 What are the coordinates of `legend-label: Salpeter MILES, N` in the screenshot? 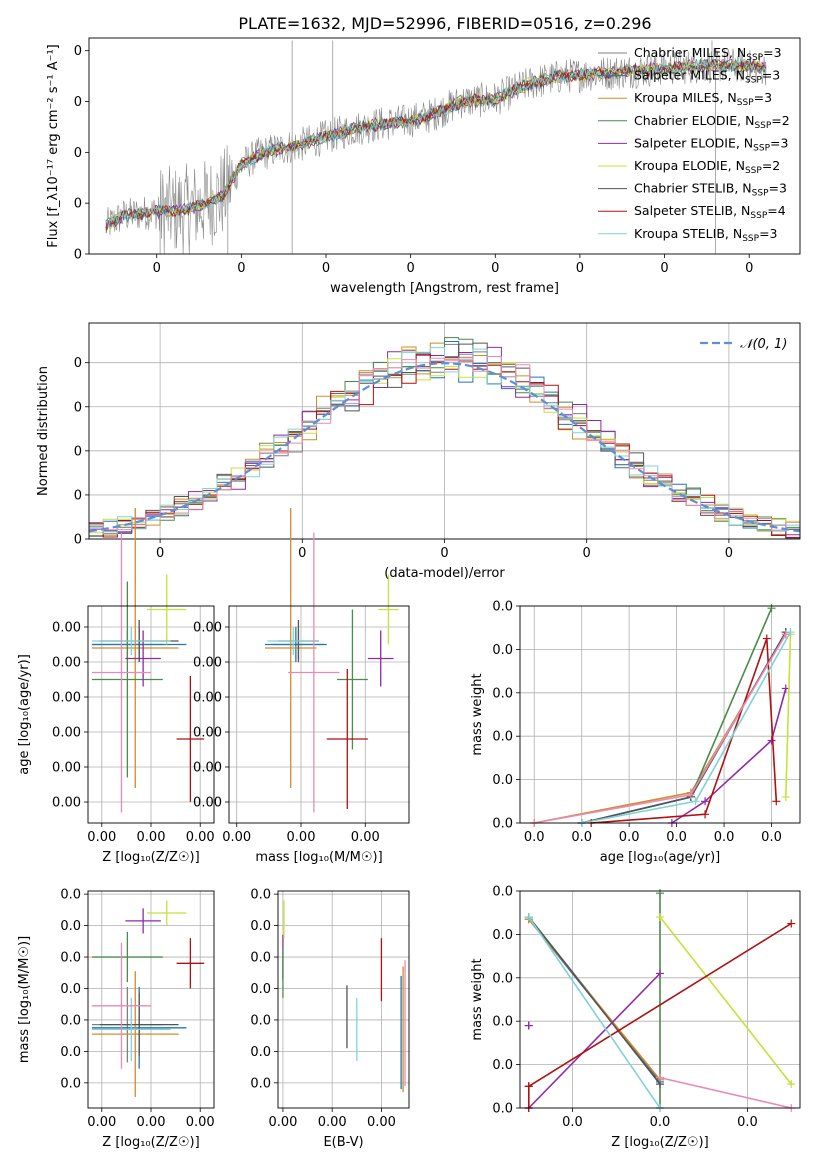 It's located at (689, 75).